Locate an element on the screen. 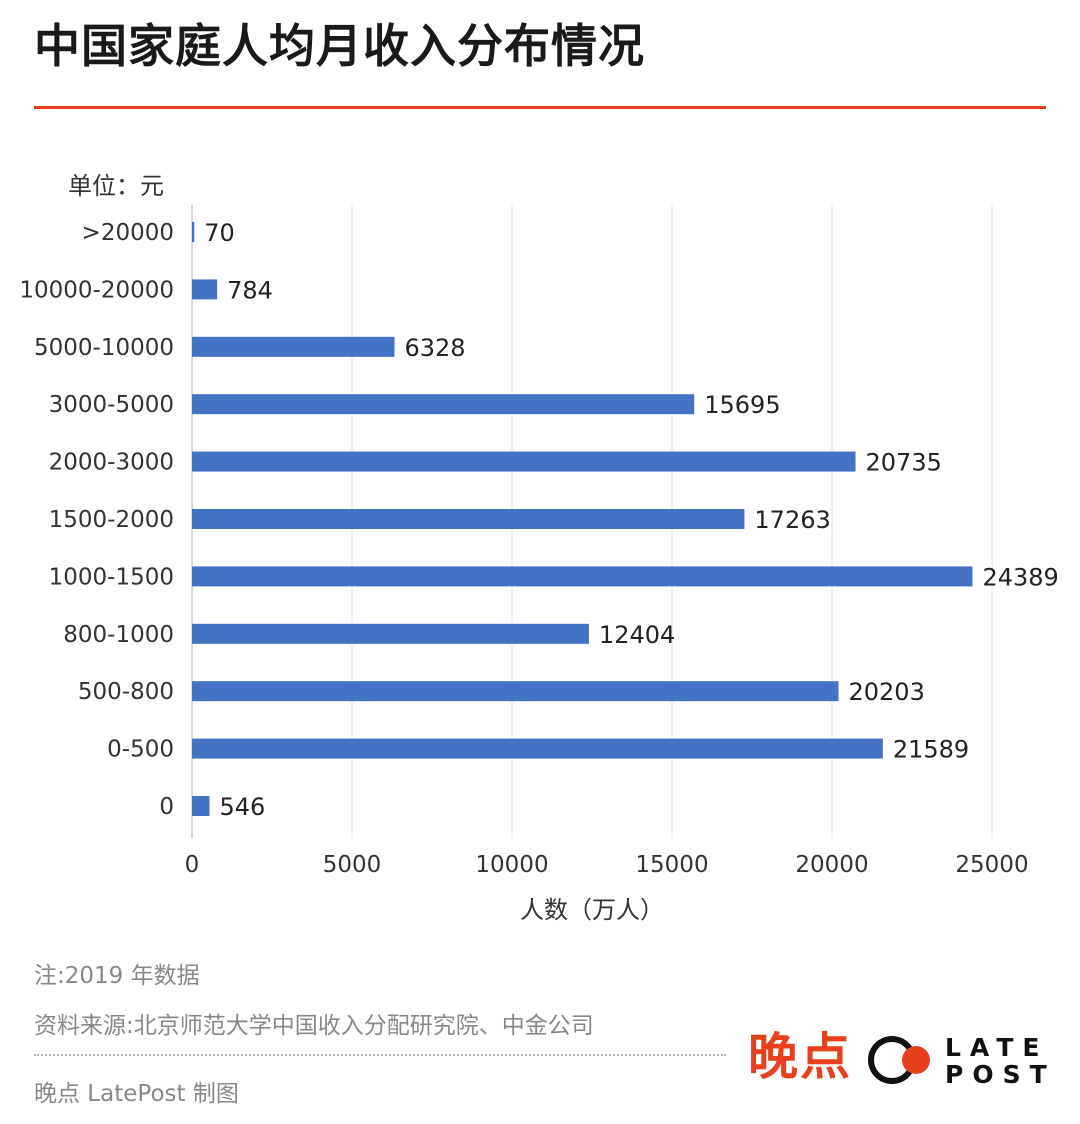 This screenshot has width=1080, height=1124. category-label: 1000-1500 is located at coordinates (111, 577).